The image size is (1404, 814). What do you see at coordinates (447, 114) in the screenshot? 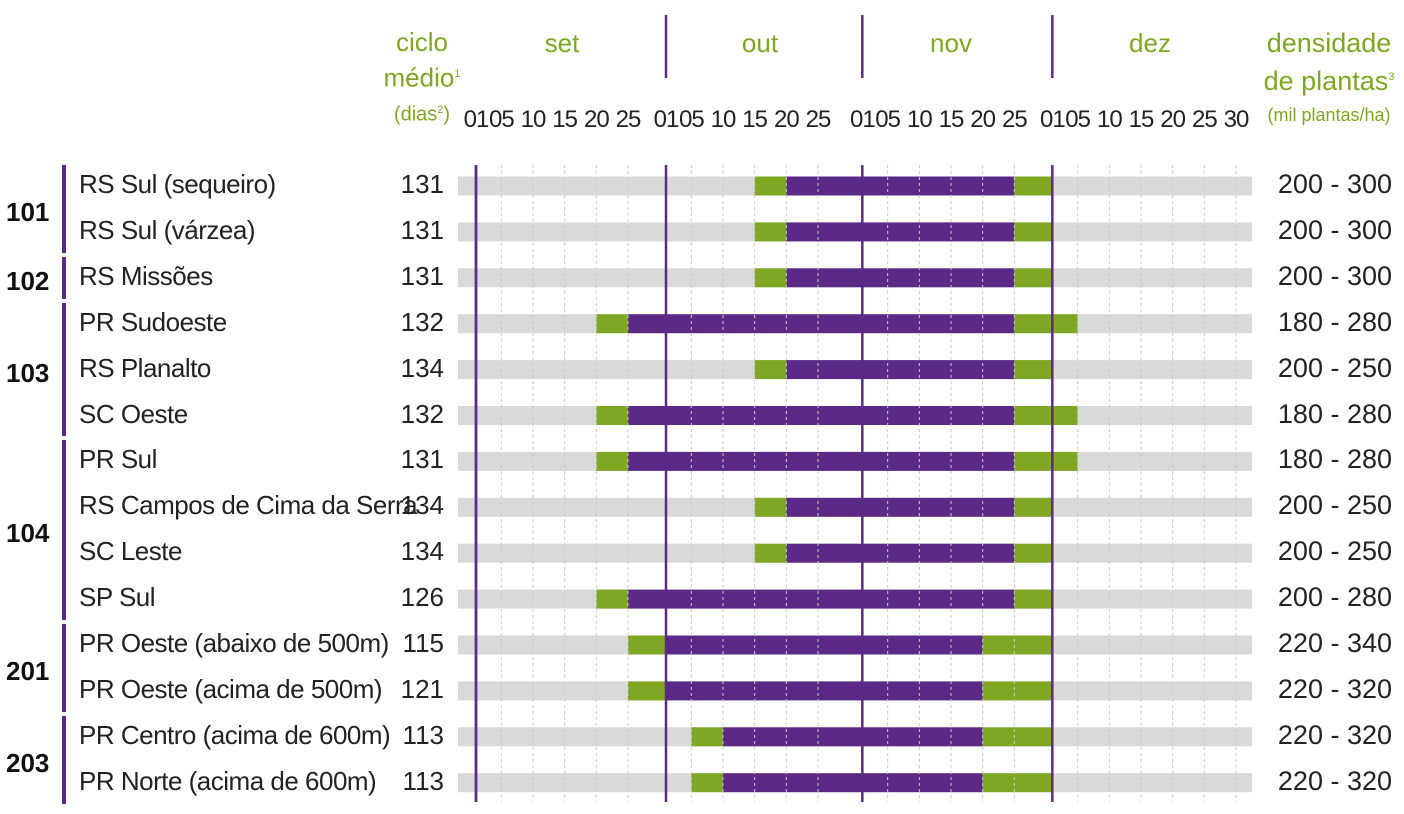
I see `cycle-unit-close: )` at bounding box center [447, 114].